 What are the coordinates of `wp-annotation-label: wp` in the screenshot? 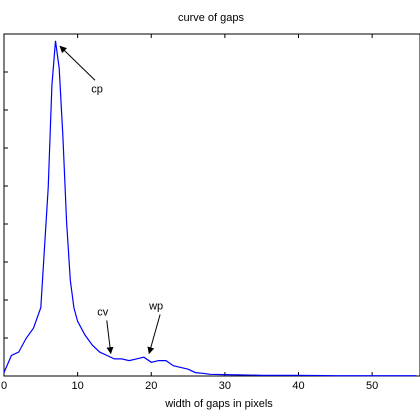 It's located at (155, 306).